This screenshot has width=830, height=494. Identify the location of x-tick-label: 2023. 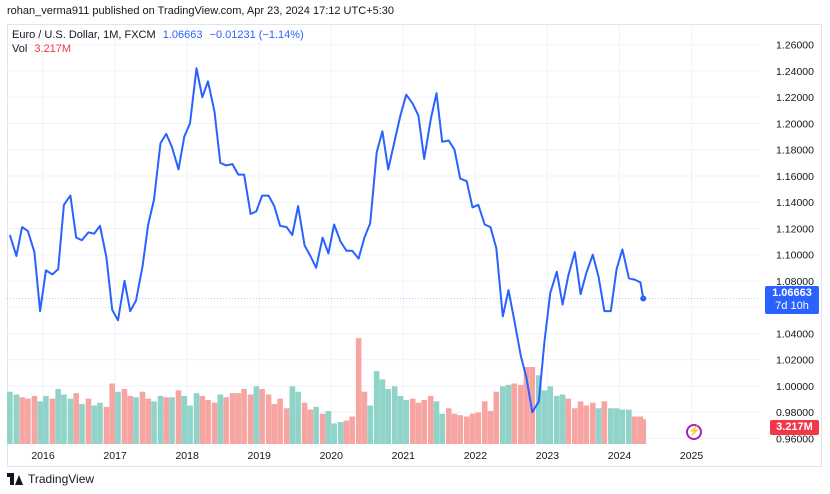
(548, 456).